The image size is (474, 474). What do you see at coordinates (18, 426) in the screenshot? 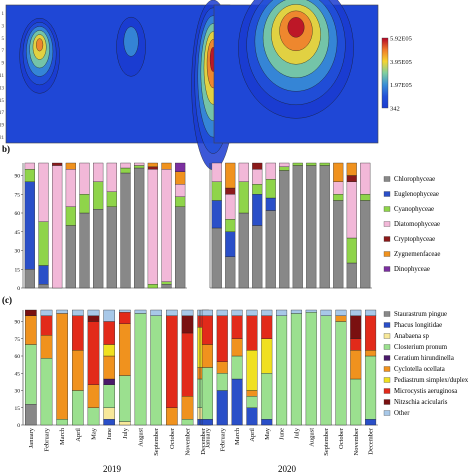
I see `y-tick-label: 0` at bounding box center [18, 426].